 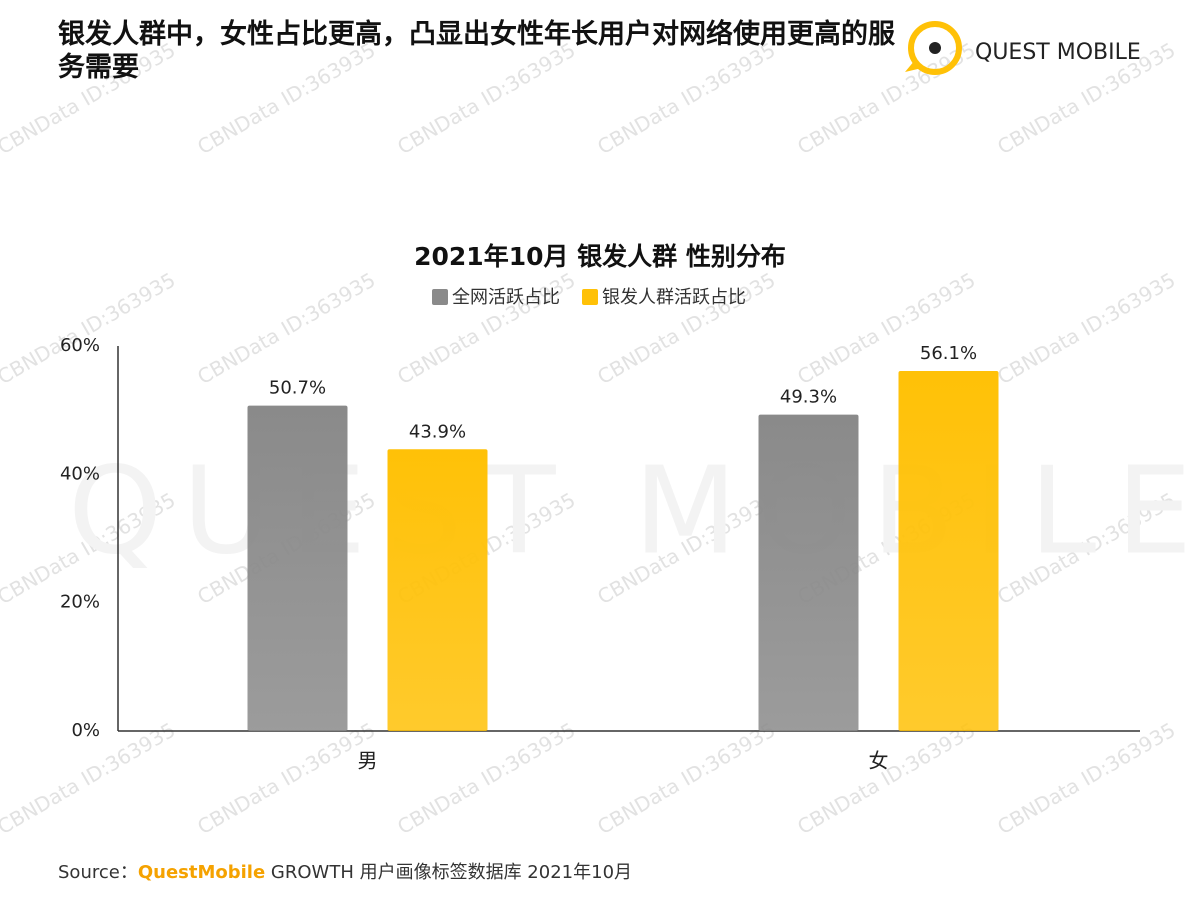 What do you see at coordinates (98, 872) in the screenshot?
I see `source-label: Source：` at bounding box center [98, 872].